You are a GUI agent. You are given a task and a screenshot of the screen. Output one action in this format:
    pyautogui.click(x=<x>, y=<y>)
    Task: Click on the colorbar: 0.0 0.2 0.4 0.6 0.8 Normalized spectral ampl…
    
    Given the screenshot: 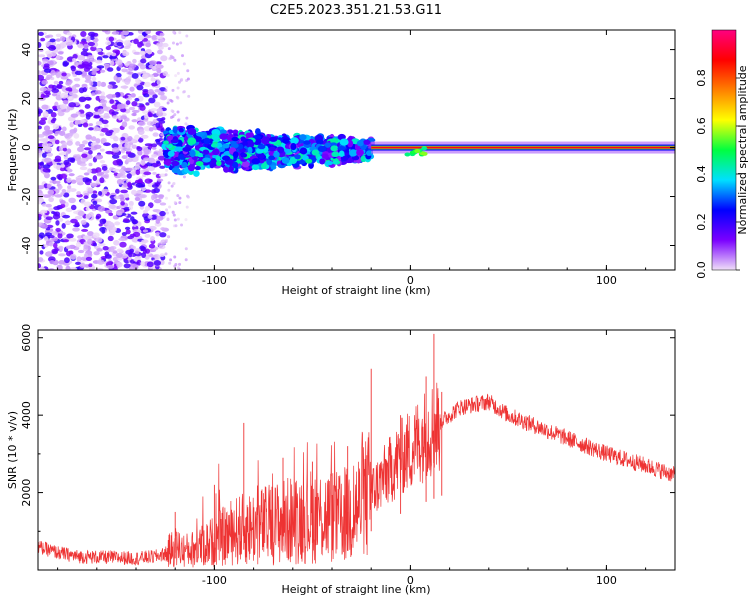 What is the action you would take?
    pyautogui.click(x=722, y=154)
    